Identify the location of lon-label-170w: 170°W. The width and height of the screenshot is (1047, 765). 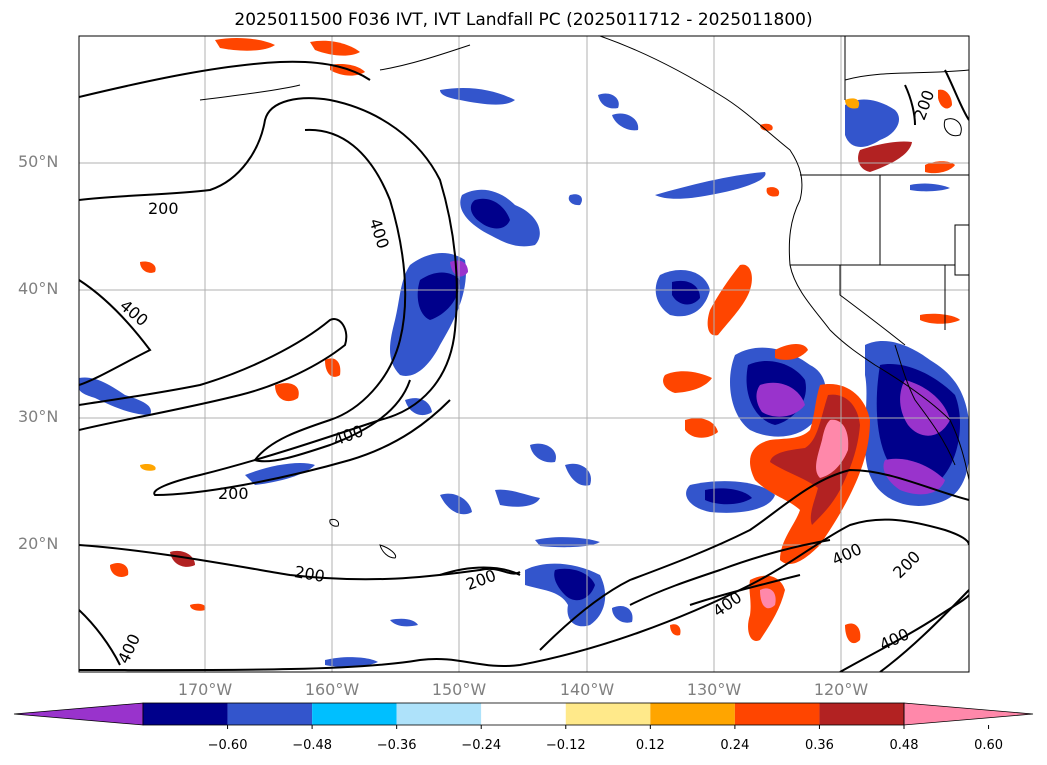
(205, 689).